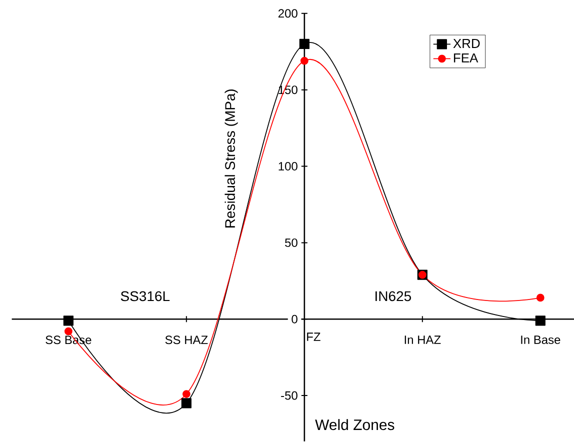 This screenshot has width=574, height=446. I want to click on annotation: SS316L, so click(145, 296).